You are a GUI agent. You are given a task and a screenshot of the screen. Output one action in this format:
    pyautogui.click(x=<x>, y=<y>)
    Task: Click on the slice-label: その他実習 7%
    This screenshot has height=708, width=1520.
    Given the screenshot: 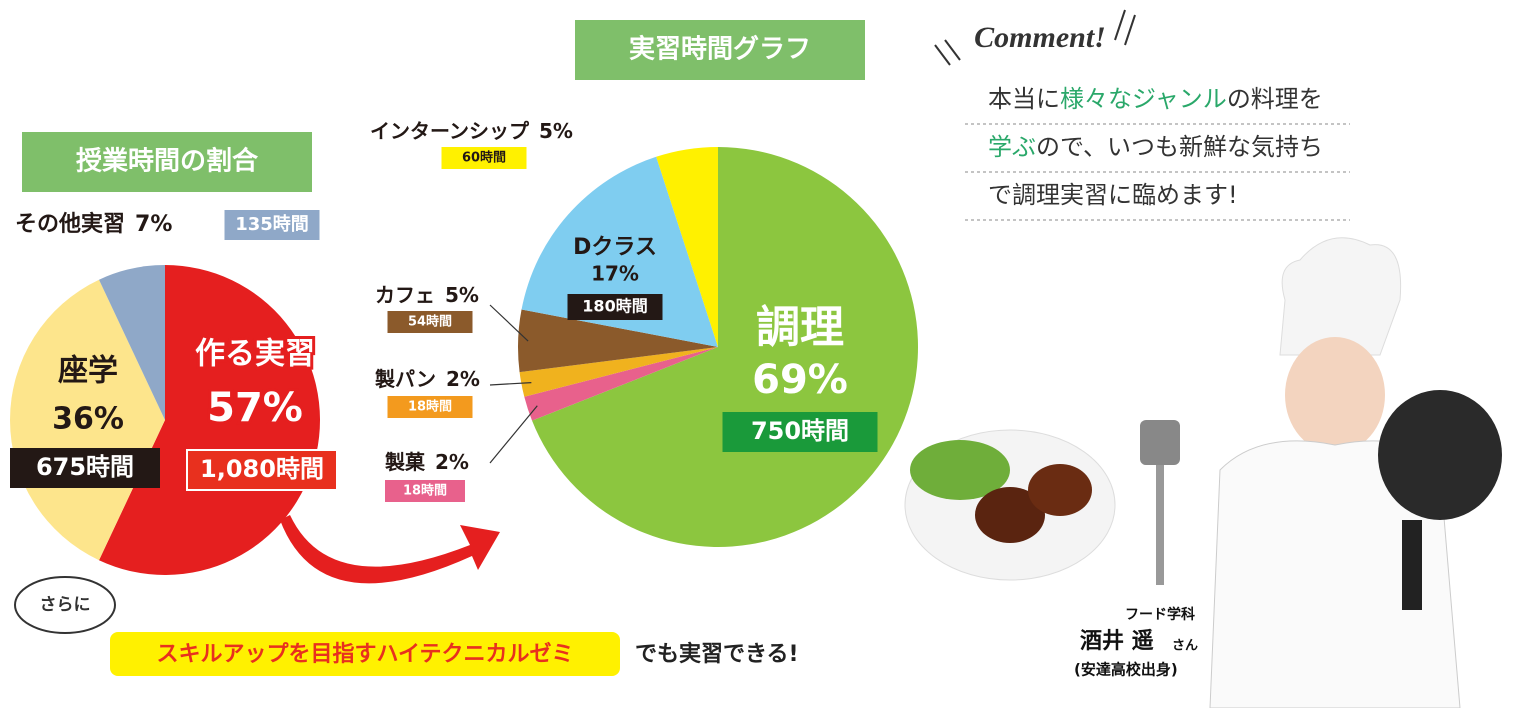 What is the action you would take?
    pyautogui.click(x=93, y=224)
    